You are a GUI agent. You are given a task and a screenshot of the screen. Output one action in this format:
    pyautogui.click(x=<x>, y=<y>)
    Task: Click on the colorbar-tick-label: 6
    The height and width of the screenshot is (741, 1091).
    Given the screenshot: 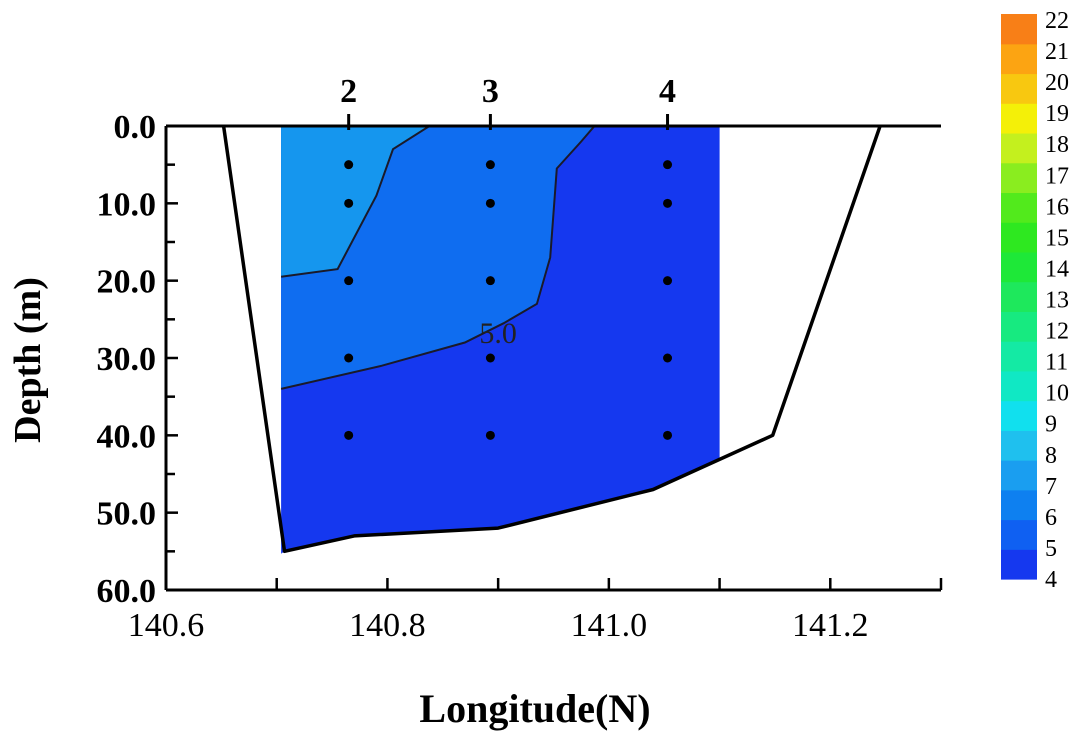 What is the action you would take?
    pyautogui.click(x=1051, y=518)
    